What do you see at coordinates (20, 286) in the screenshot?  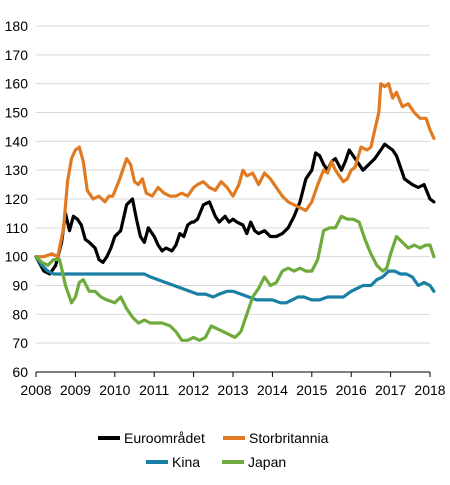 I see `y-tick-label: 90` at bounding box center [20, 286].